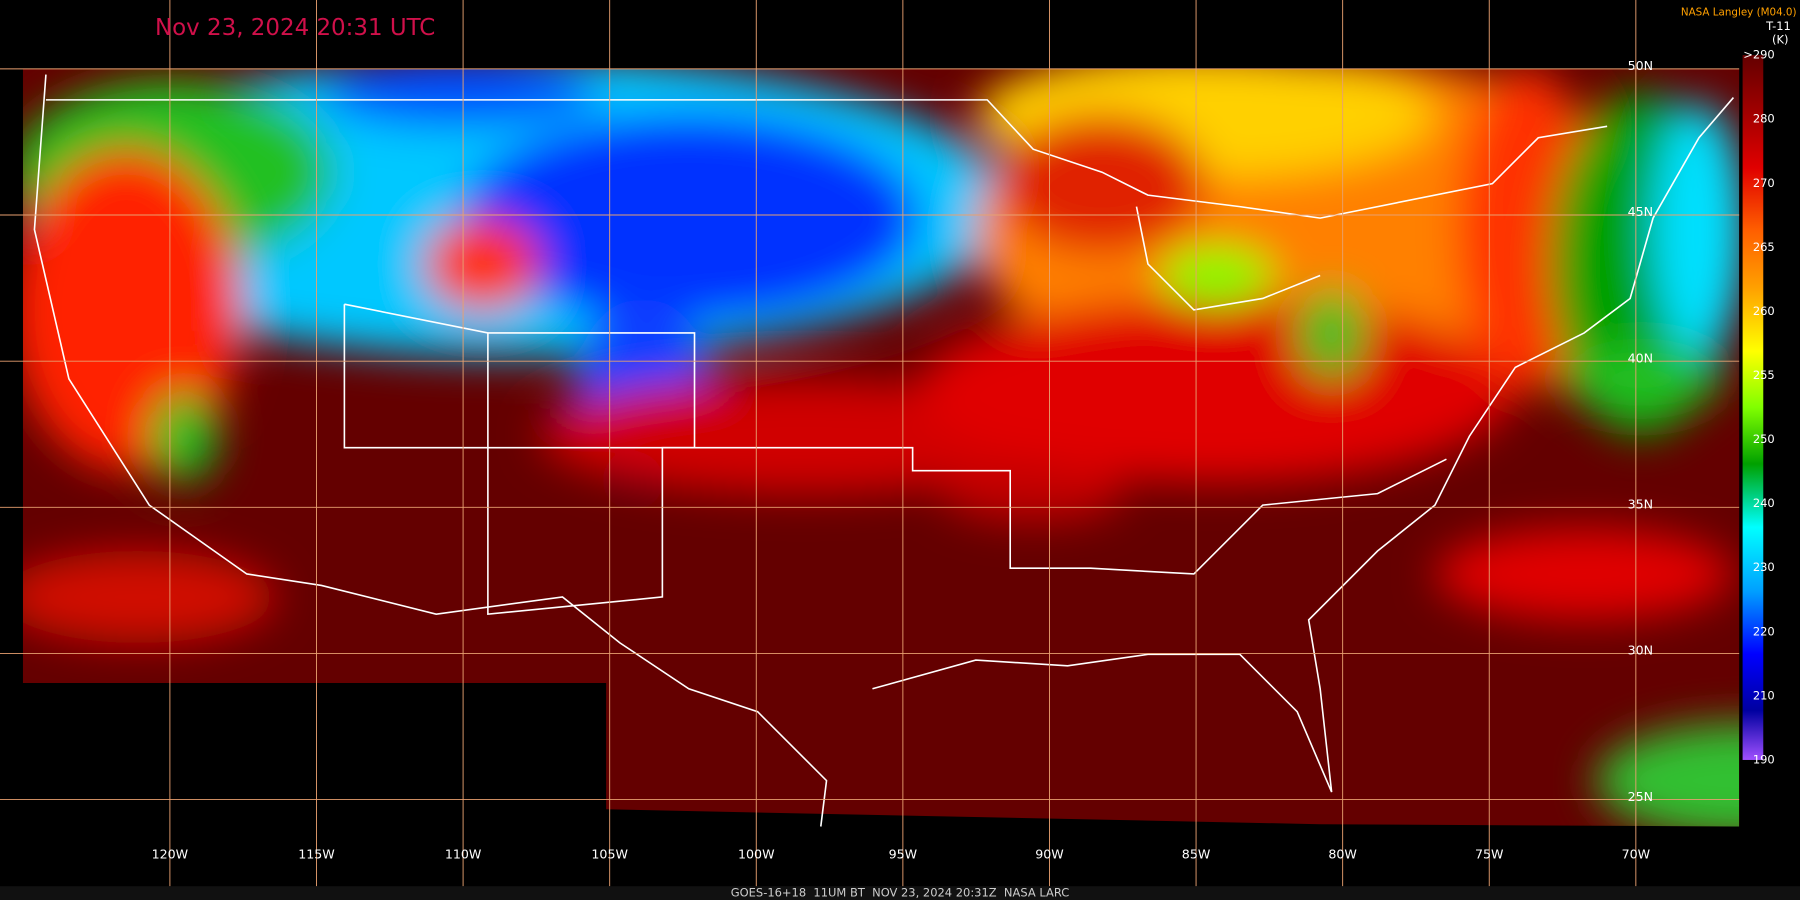  Describe the element at coordinates (1764, 567) in the screenshot. I see `colorbar-label: 230` at that location.